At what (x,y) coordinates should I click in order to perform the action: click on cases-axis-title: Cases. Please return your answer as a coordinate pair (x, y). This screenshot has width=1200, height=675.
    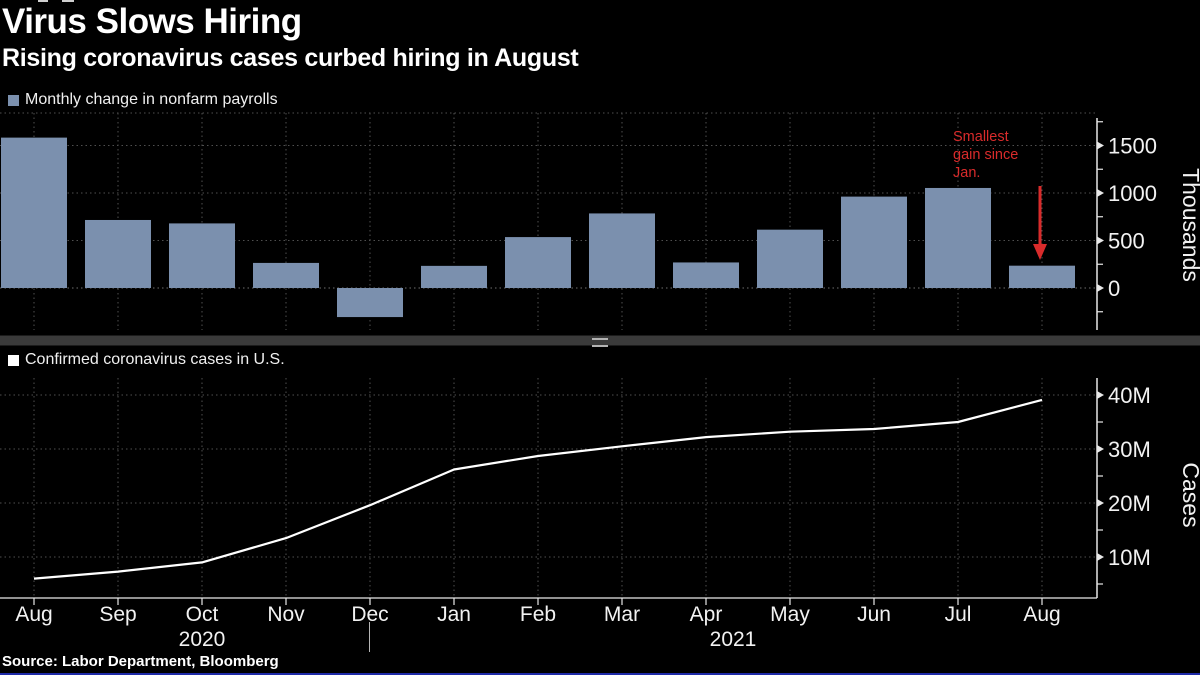
    Looking at the image, I should click on (1189, 494).